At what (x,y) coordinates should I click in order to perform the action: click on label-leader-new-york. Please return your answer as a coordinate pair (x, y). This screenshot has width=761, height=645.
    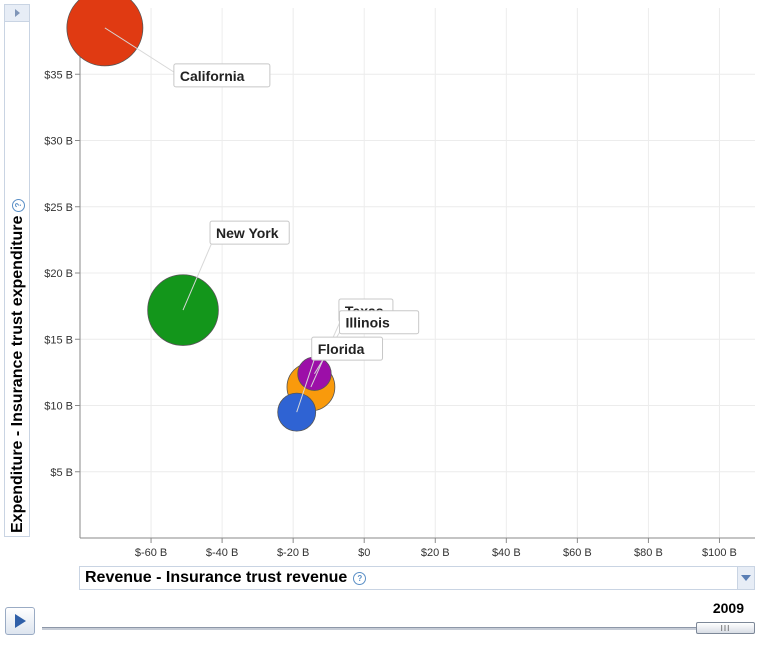
    Looking at the image, I should click on (199, 271).